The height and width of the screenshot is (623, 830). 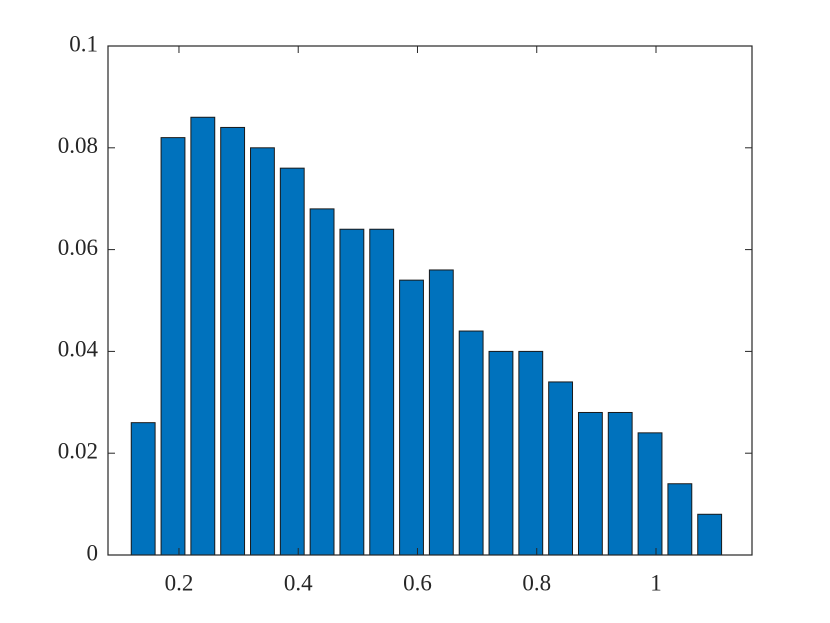 What do you see at coordinates (78, 145) in the screenshot?
I see `y-tick-label: 0.08` at bounding box center [78, 145].